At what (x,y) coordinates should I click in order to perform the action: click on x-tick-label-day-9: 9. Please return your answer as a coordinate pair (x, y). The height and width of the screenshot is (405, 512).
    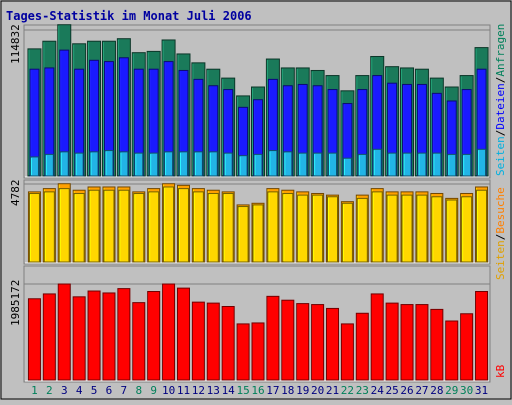
    Looking at the image, I should click on (153, 390).